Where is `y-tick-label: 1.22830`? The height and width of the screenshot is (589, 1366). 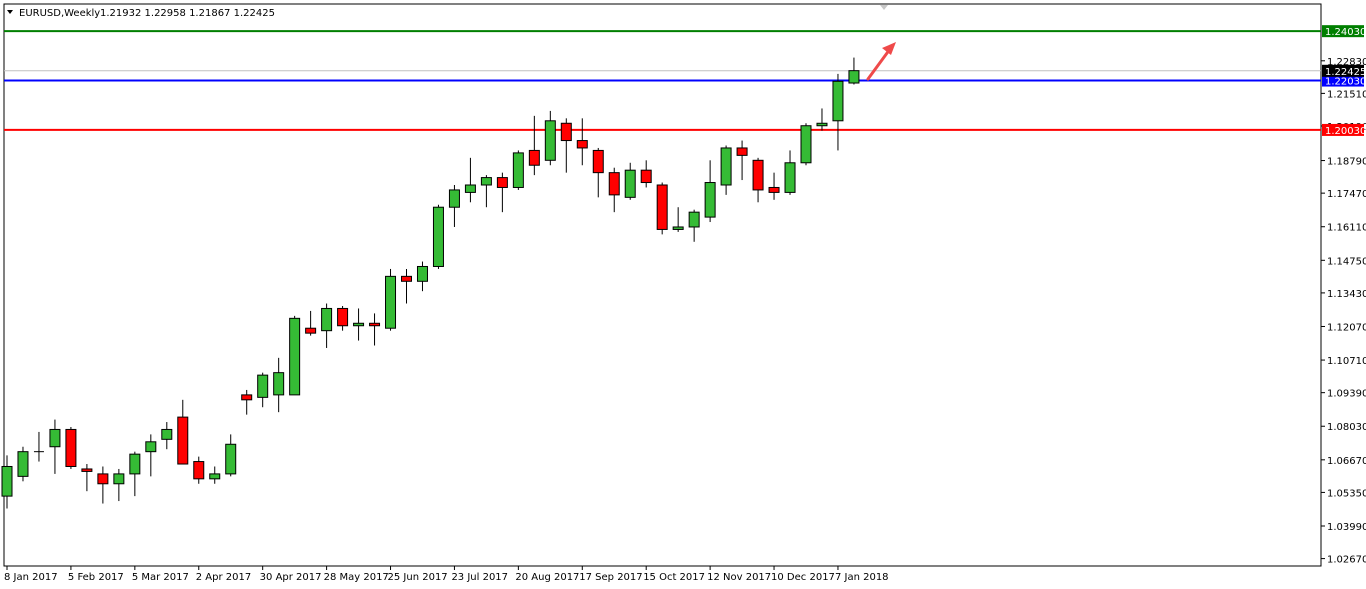
y-tick-label: 1.22830 is located at coordinates (1346, 62).